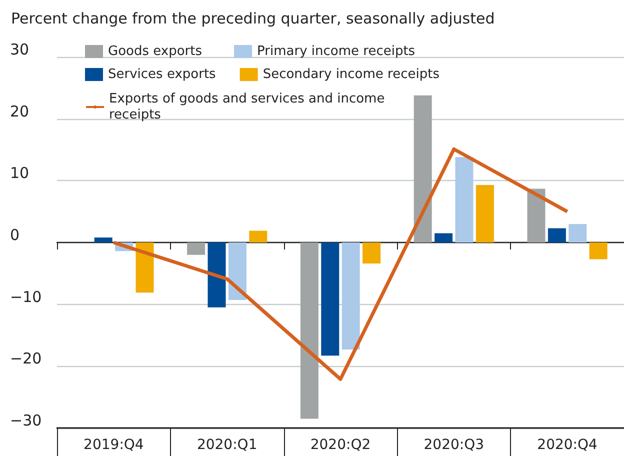 The width and height of the screenshot is (624, 456). Describe the element at coordinates (567, 445) in the screenshot. I see `x-tick-label: 2020:Q4` at that location.